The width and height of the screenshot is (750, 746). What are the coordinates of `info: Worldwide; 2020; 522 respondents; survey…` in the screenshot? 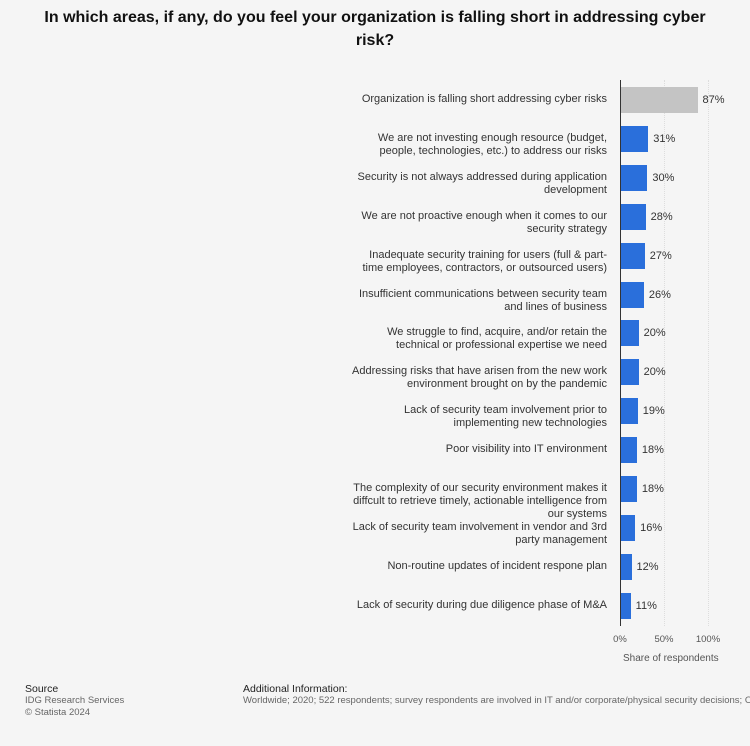 It's located at (496, 700).